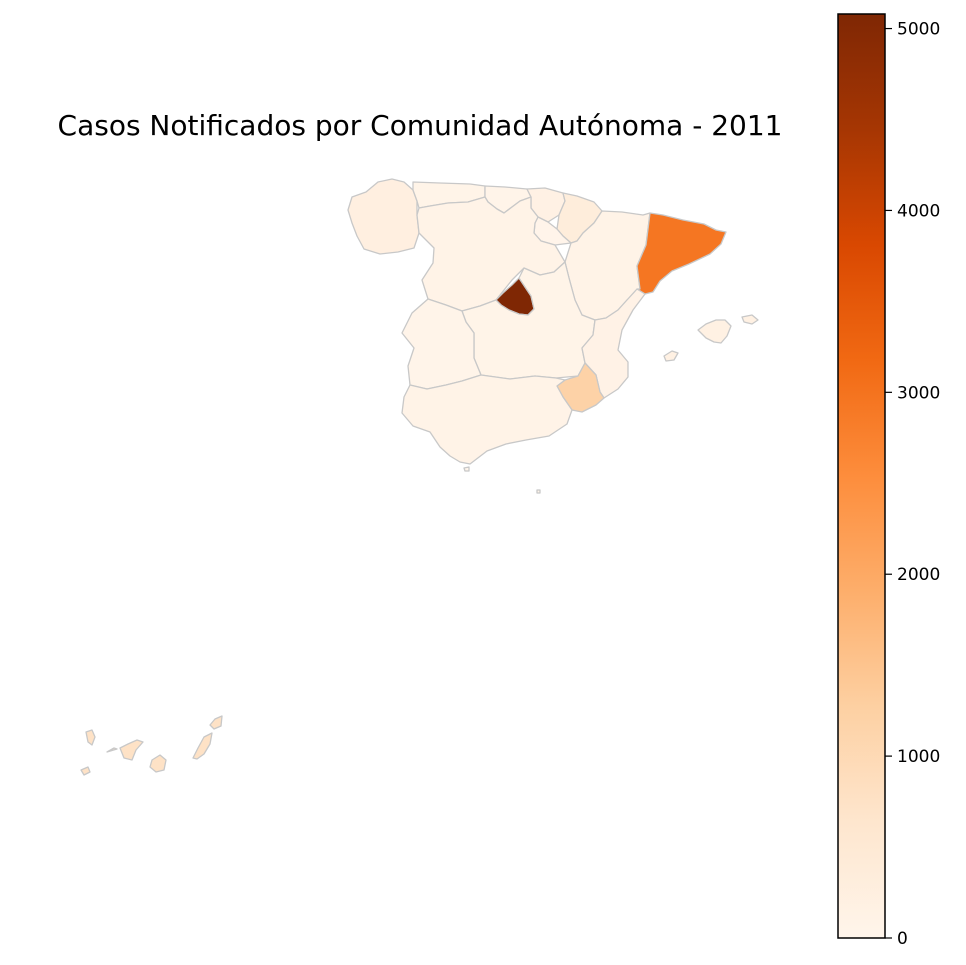 The height and width of the screenshot is (965, 966). What do you see at coordinates (580, 387) in the screenshot?
I see `region-murcia` at bounding box center [580, 387].